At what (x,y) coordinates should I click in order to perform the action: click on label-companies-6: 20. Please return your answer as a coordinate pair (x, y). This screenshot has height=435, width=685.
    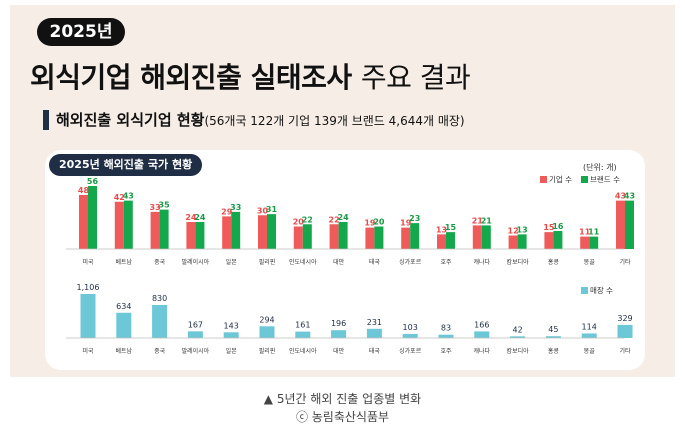
    Looking at the image, I should click on (299, 222).